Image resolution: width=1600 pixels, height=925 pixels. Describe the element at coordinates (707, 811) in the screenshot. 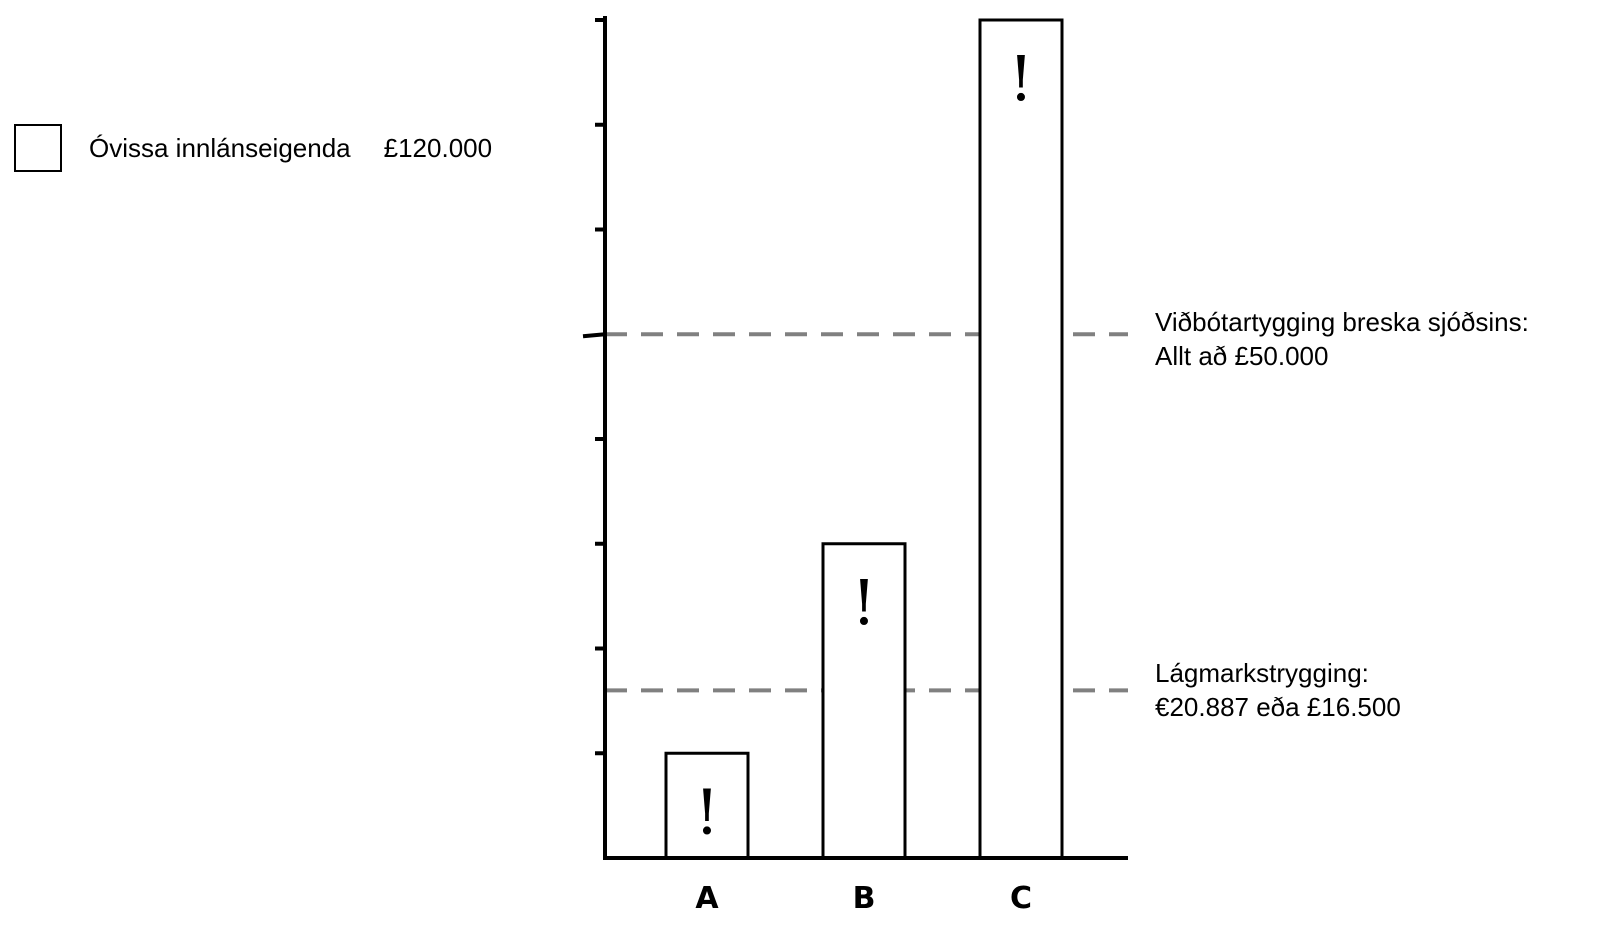

I see `bar-mark-A: !` at that location.